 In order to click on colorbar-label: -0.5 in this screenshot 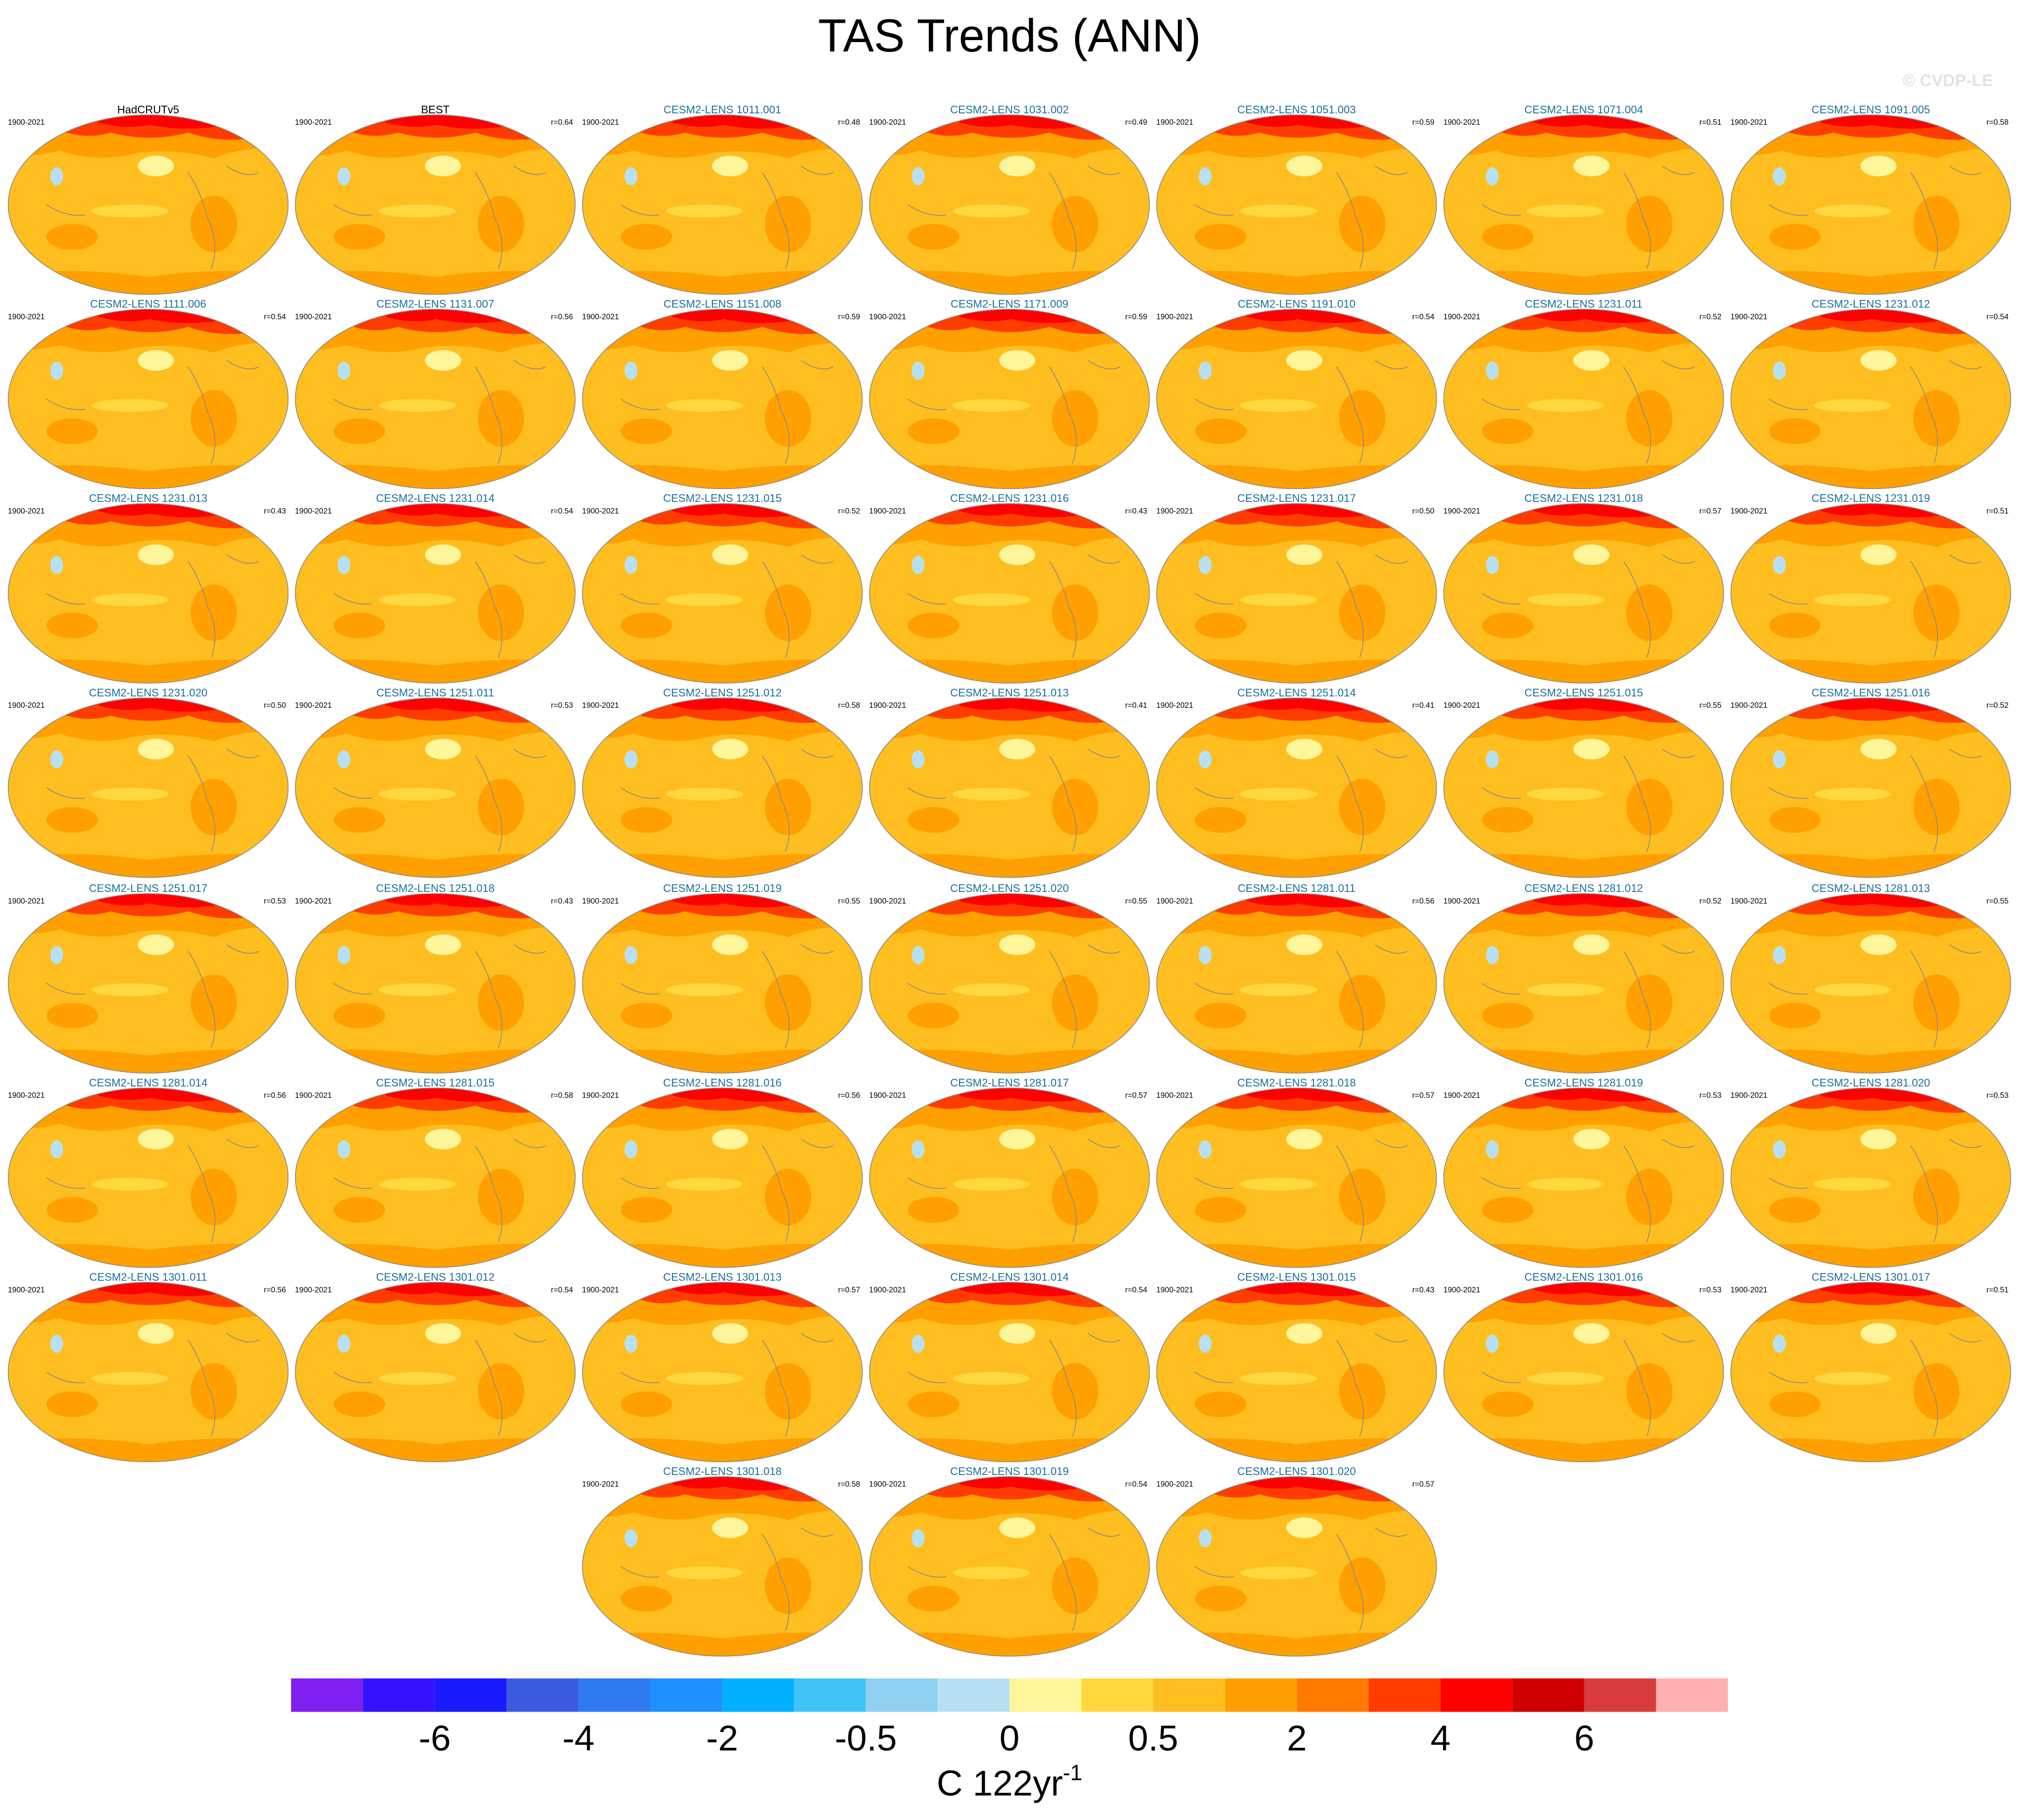, I will do `click(866, 1739)`.